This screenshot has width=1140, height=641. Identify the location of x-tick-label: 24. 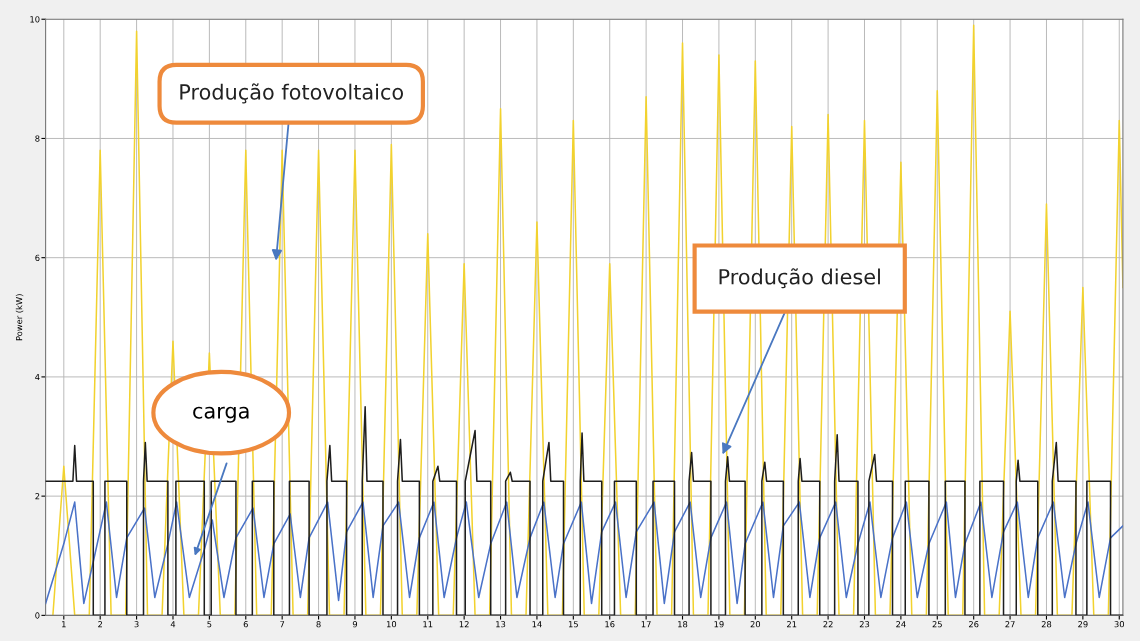
(901, 624).